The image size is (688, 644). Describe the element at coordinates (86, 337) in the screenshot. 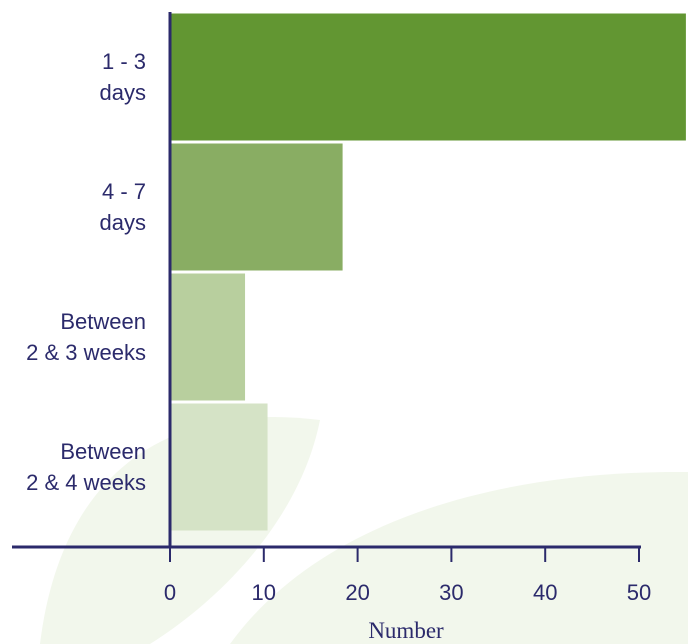

I see `category-label-3: Between 2 & 3 weeks` at that location.